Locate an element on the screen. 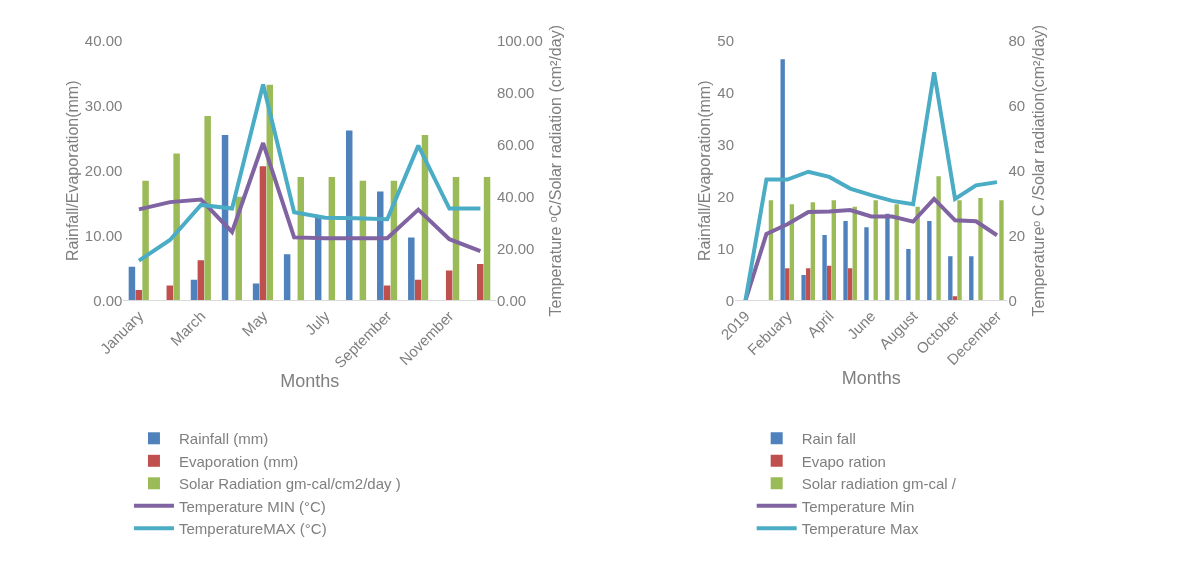 The height and width of the screenshot is (562, 1192). y-tick-label: 0 is located at coordinates (729, 300).